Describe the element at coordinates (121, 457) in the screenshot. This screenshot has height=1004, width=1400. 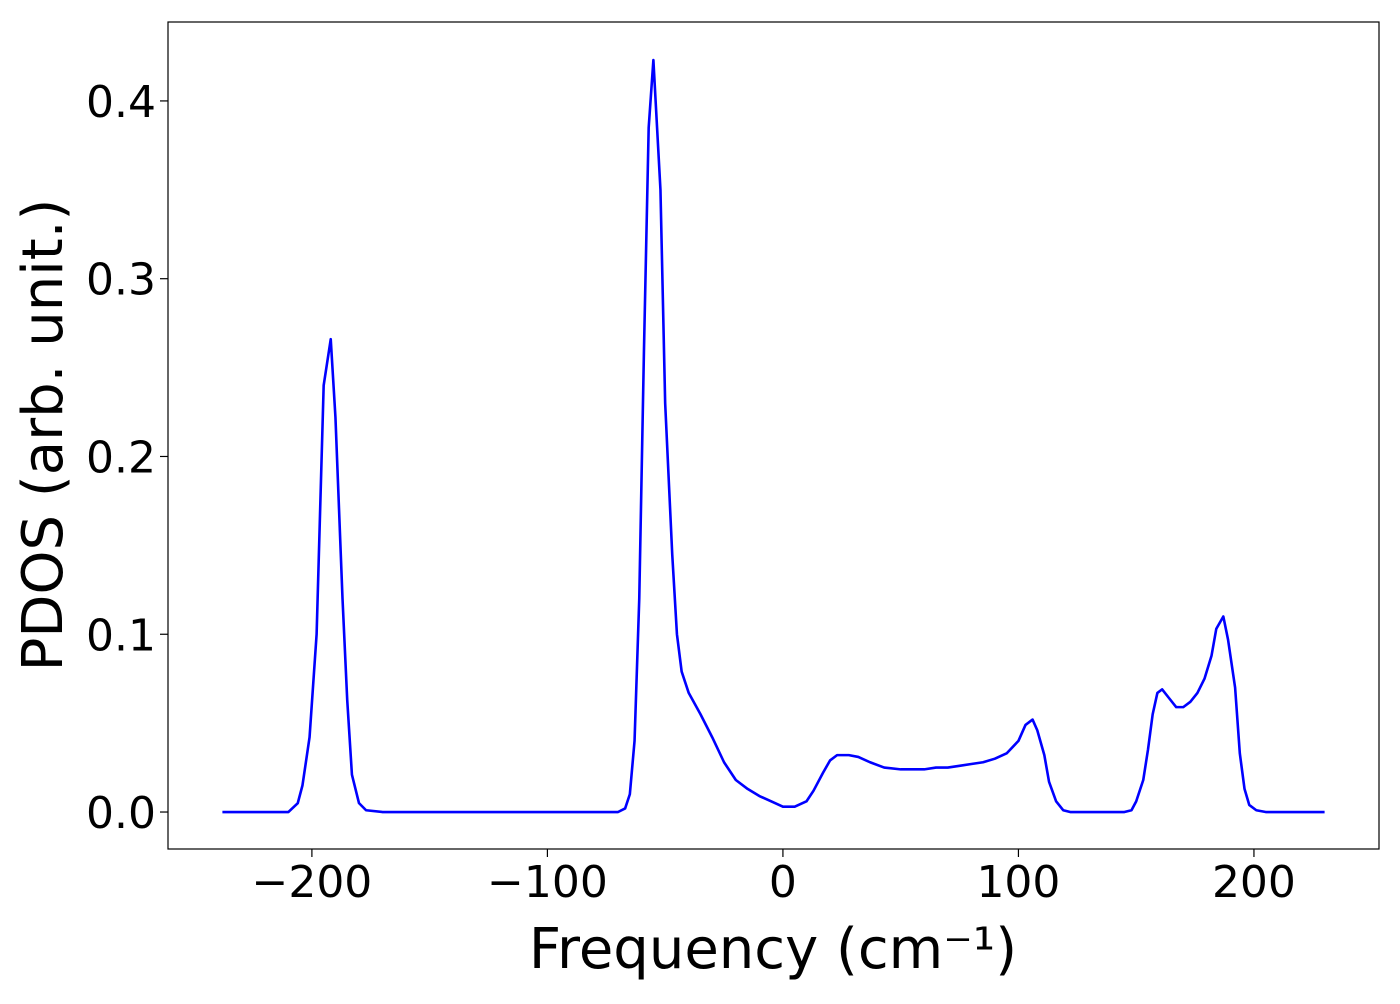
I see `y-tick-label: 0.2` at that location.